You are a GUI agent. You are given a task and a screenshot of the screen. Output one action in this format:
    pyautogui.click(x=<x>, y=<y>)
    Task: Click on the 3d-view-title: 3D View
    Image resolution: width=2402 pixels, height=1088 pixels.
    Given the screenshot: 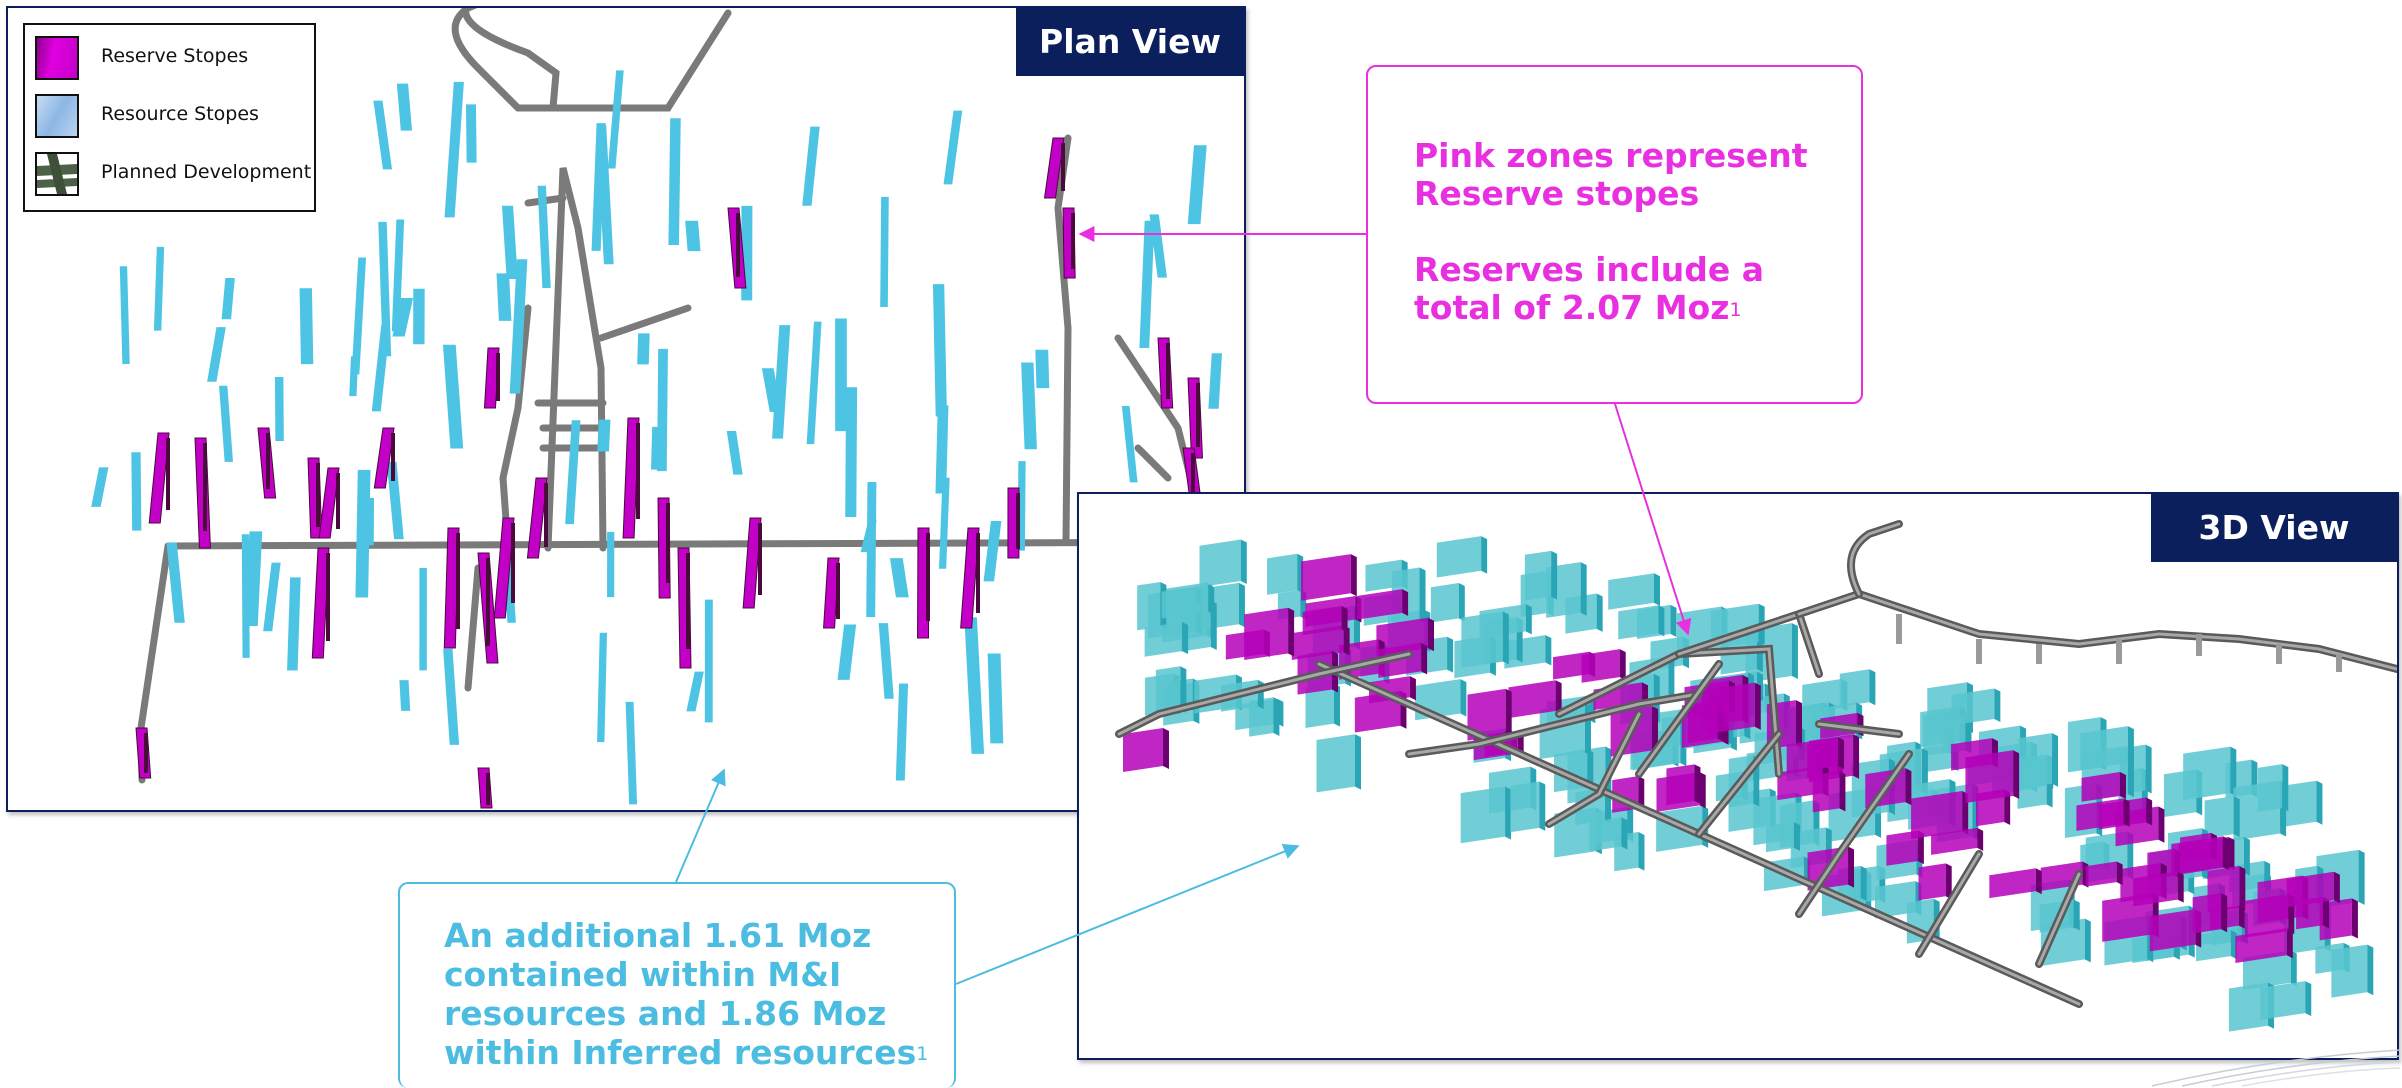 What is the action you would take?
    pyautogui.click(x=2274, y=528)
    